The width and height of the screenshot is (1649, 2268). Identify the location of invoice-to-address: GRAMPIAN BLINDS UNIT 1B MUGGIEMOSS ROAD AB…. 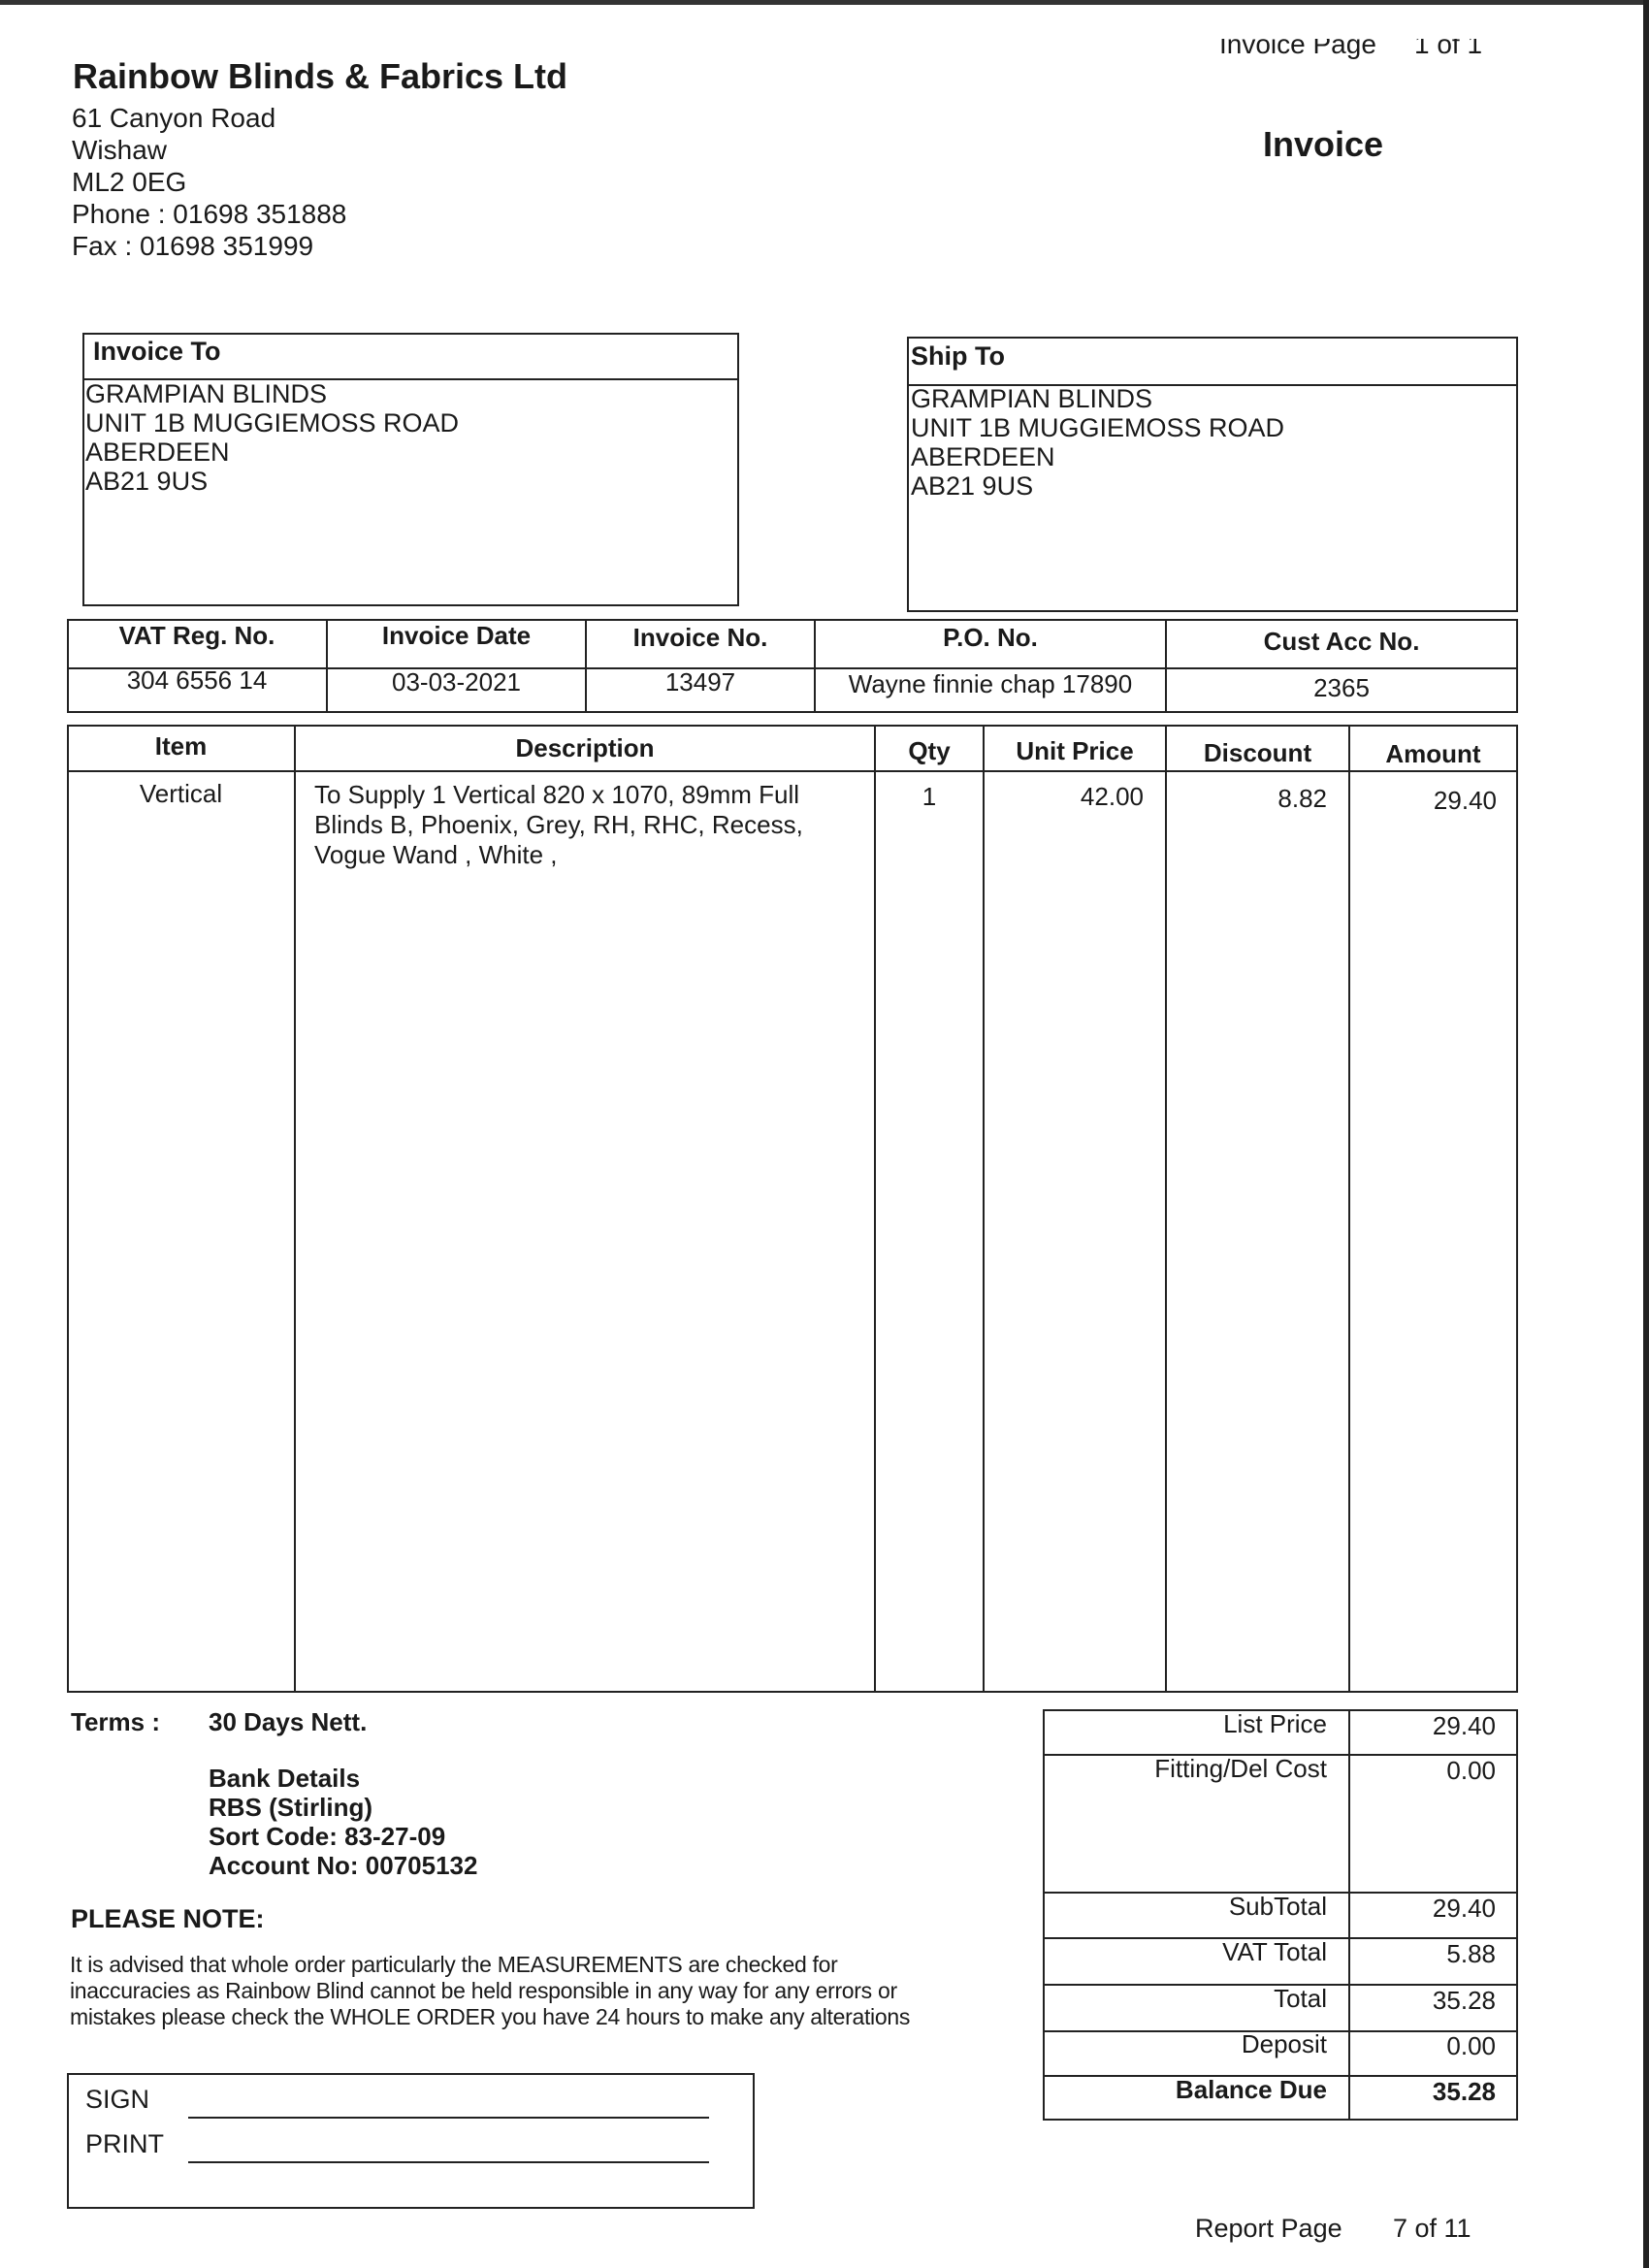
(272, 437).